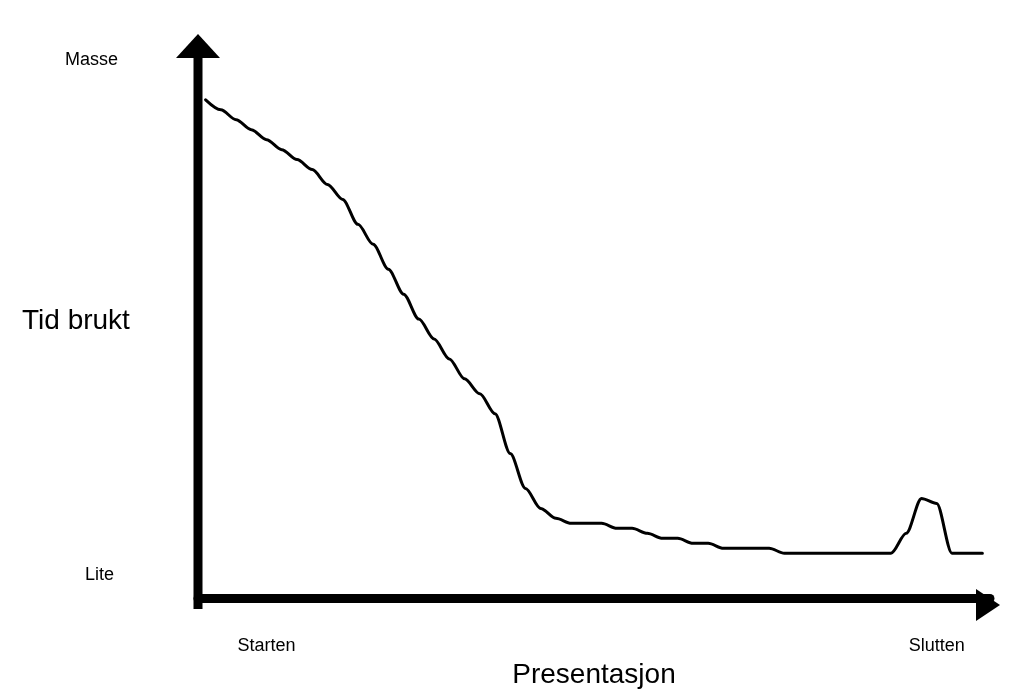  I want to click on text: Lite, so click(100, 574).